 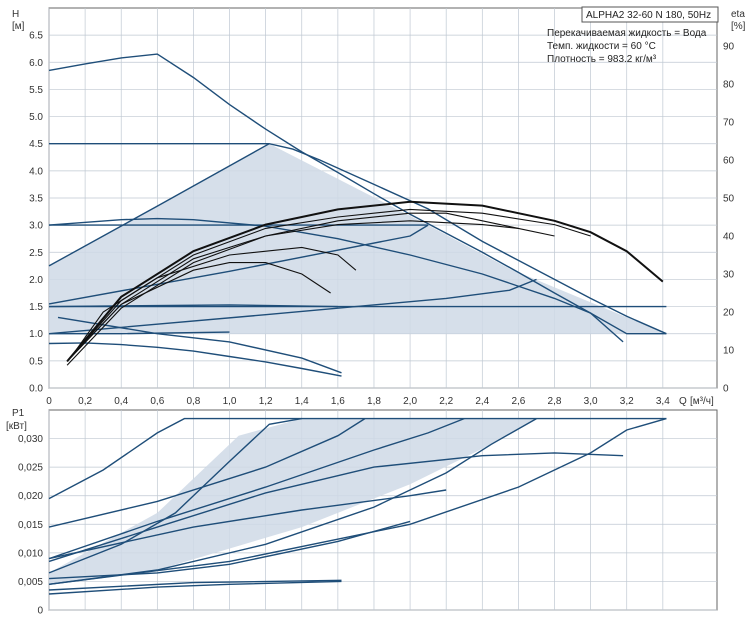 I want to click on h-tick-label: 6.5, so click(x=36, y=36).